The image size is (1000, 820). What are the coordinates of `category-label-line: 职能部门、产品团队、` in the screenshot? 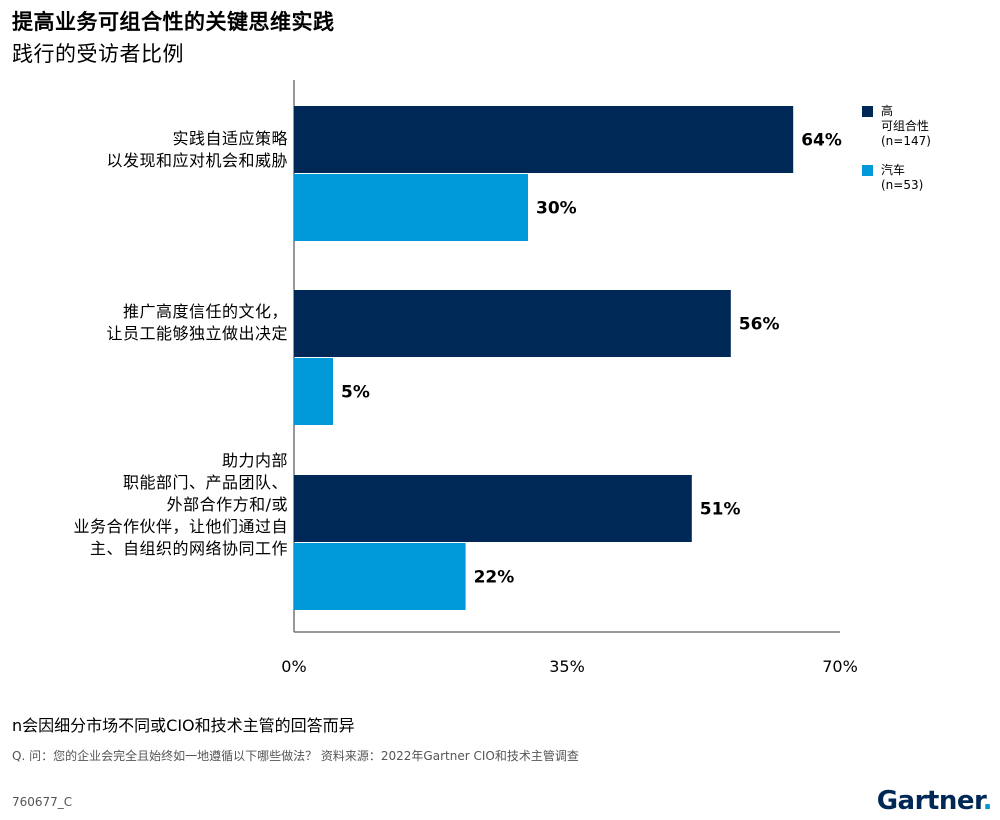 It's located at (205, 482).